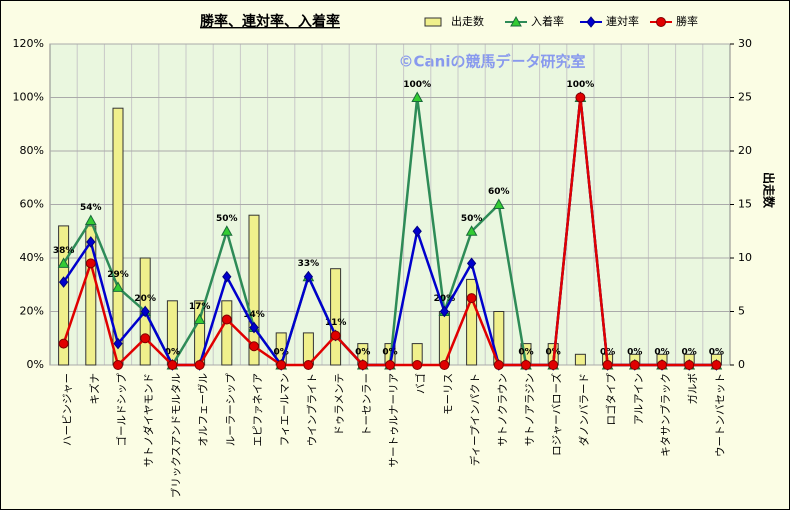  Describe the element at coordinates (148, 420) in the screenshot. I see `x-tick-label: サトノダイヤモンド` at that location.